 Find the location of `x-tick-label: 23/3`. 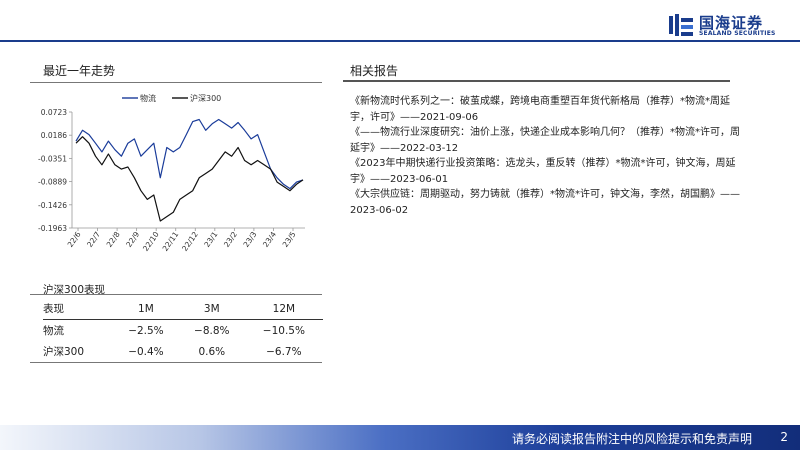

x-tick-label: 23/3 is located at coordinates (250, 239).